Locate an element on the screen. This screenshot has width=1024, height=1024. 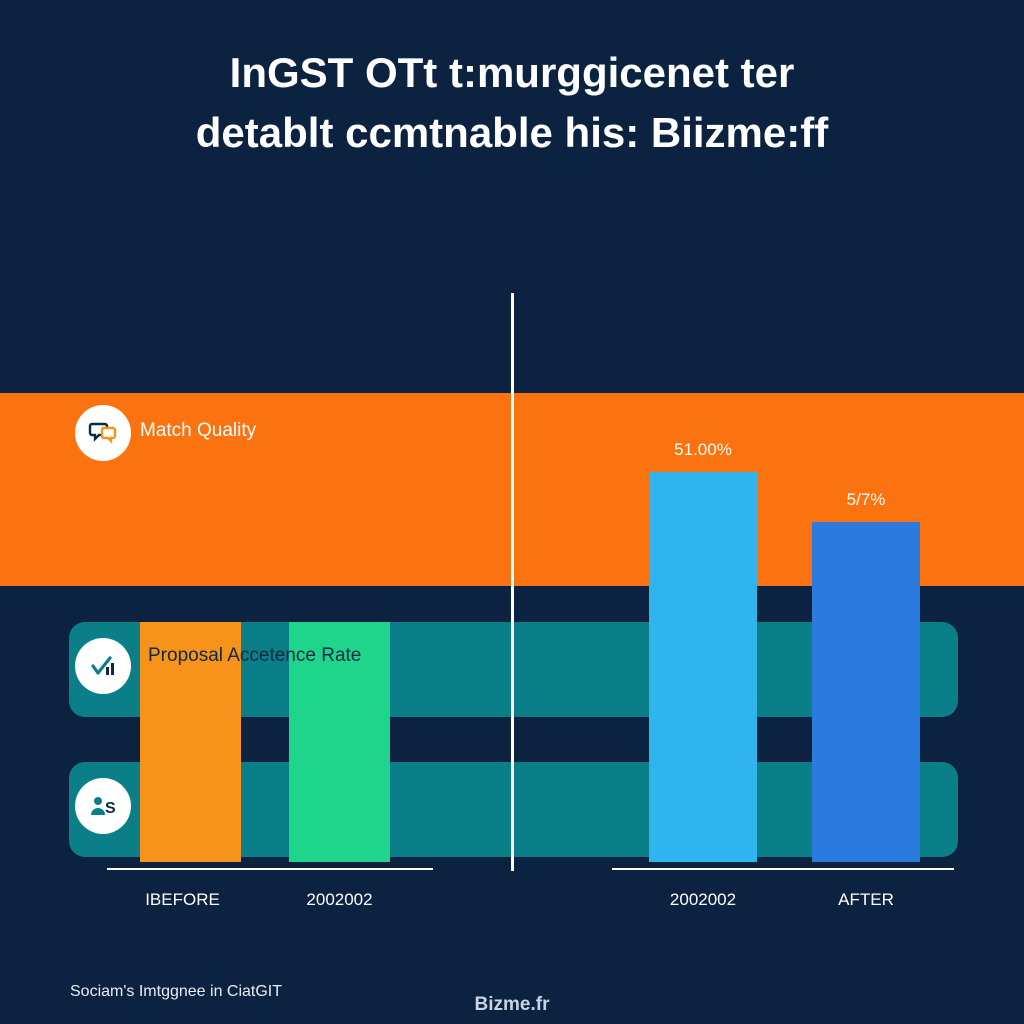
x-tick-label-before: IBEFORE is located at coordinates (182, 899).